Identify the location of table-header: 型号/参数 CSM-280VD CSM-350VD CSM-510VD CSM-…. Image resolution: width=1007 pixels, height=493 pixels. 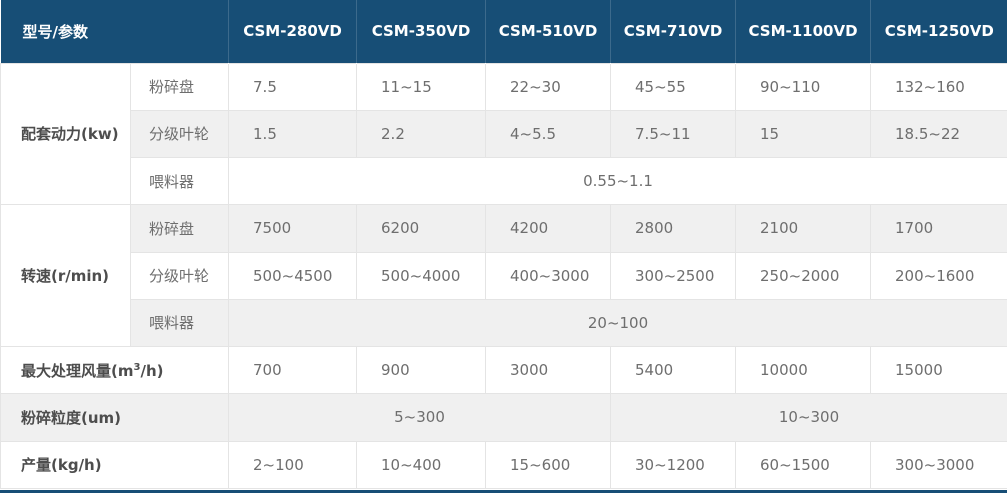
(503, 31).